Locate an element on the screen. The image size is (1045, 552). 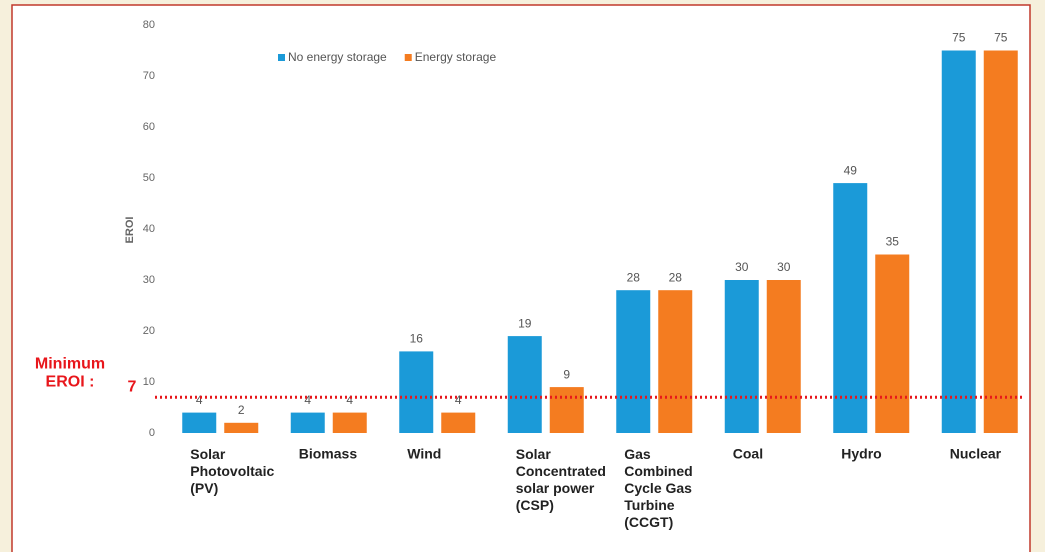
x-tick-label: Wind is located at coordinates (424, 454).